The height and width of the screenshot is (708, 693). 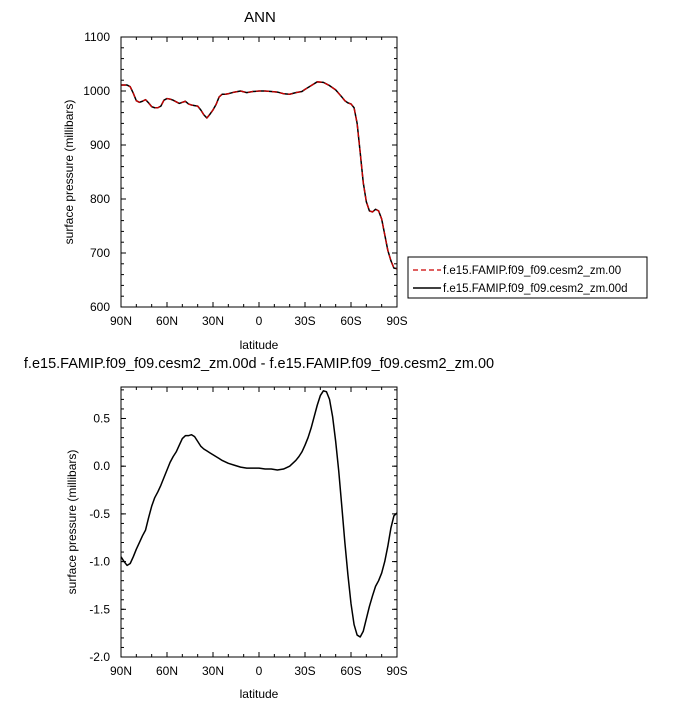 I want to click on x-axis-label-2: latitude, so click(x=259, y=694).